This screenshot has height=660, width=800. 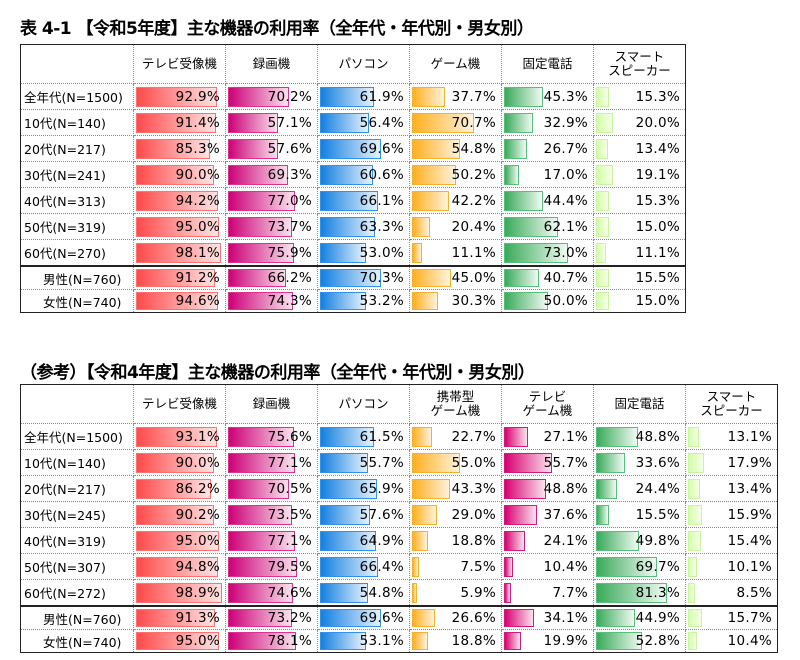 What do you see at coordinates (657, 540) in the screenshot?
I see `value-label: 49.8%` at bounding box center [657, 540].